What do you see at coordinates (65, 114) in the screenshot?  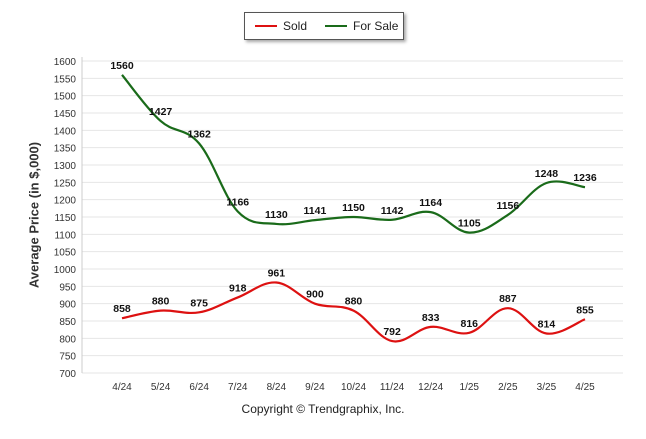 I see `y-tick-label: 1450` at bounding box center [65, 114].